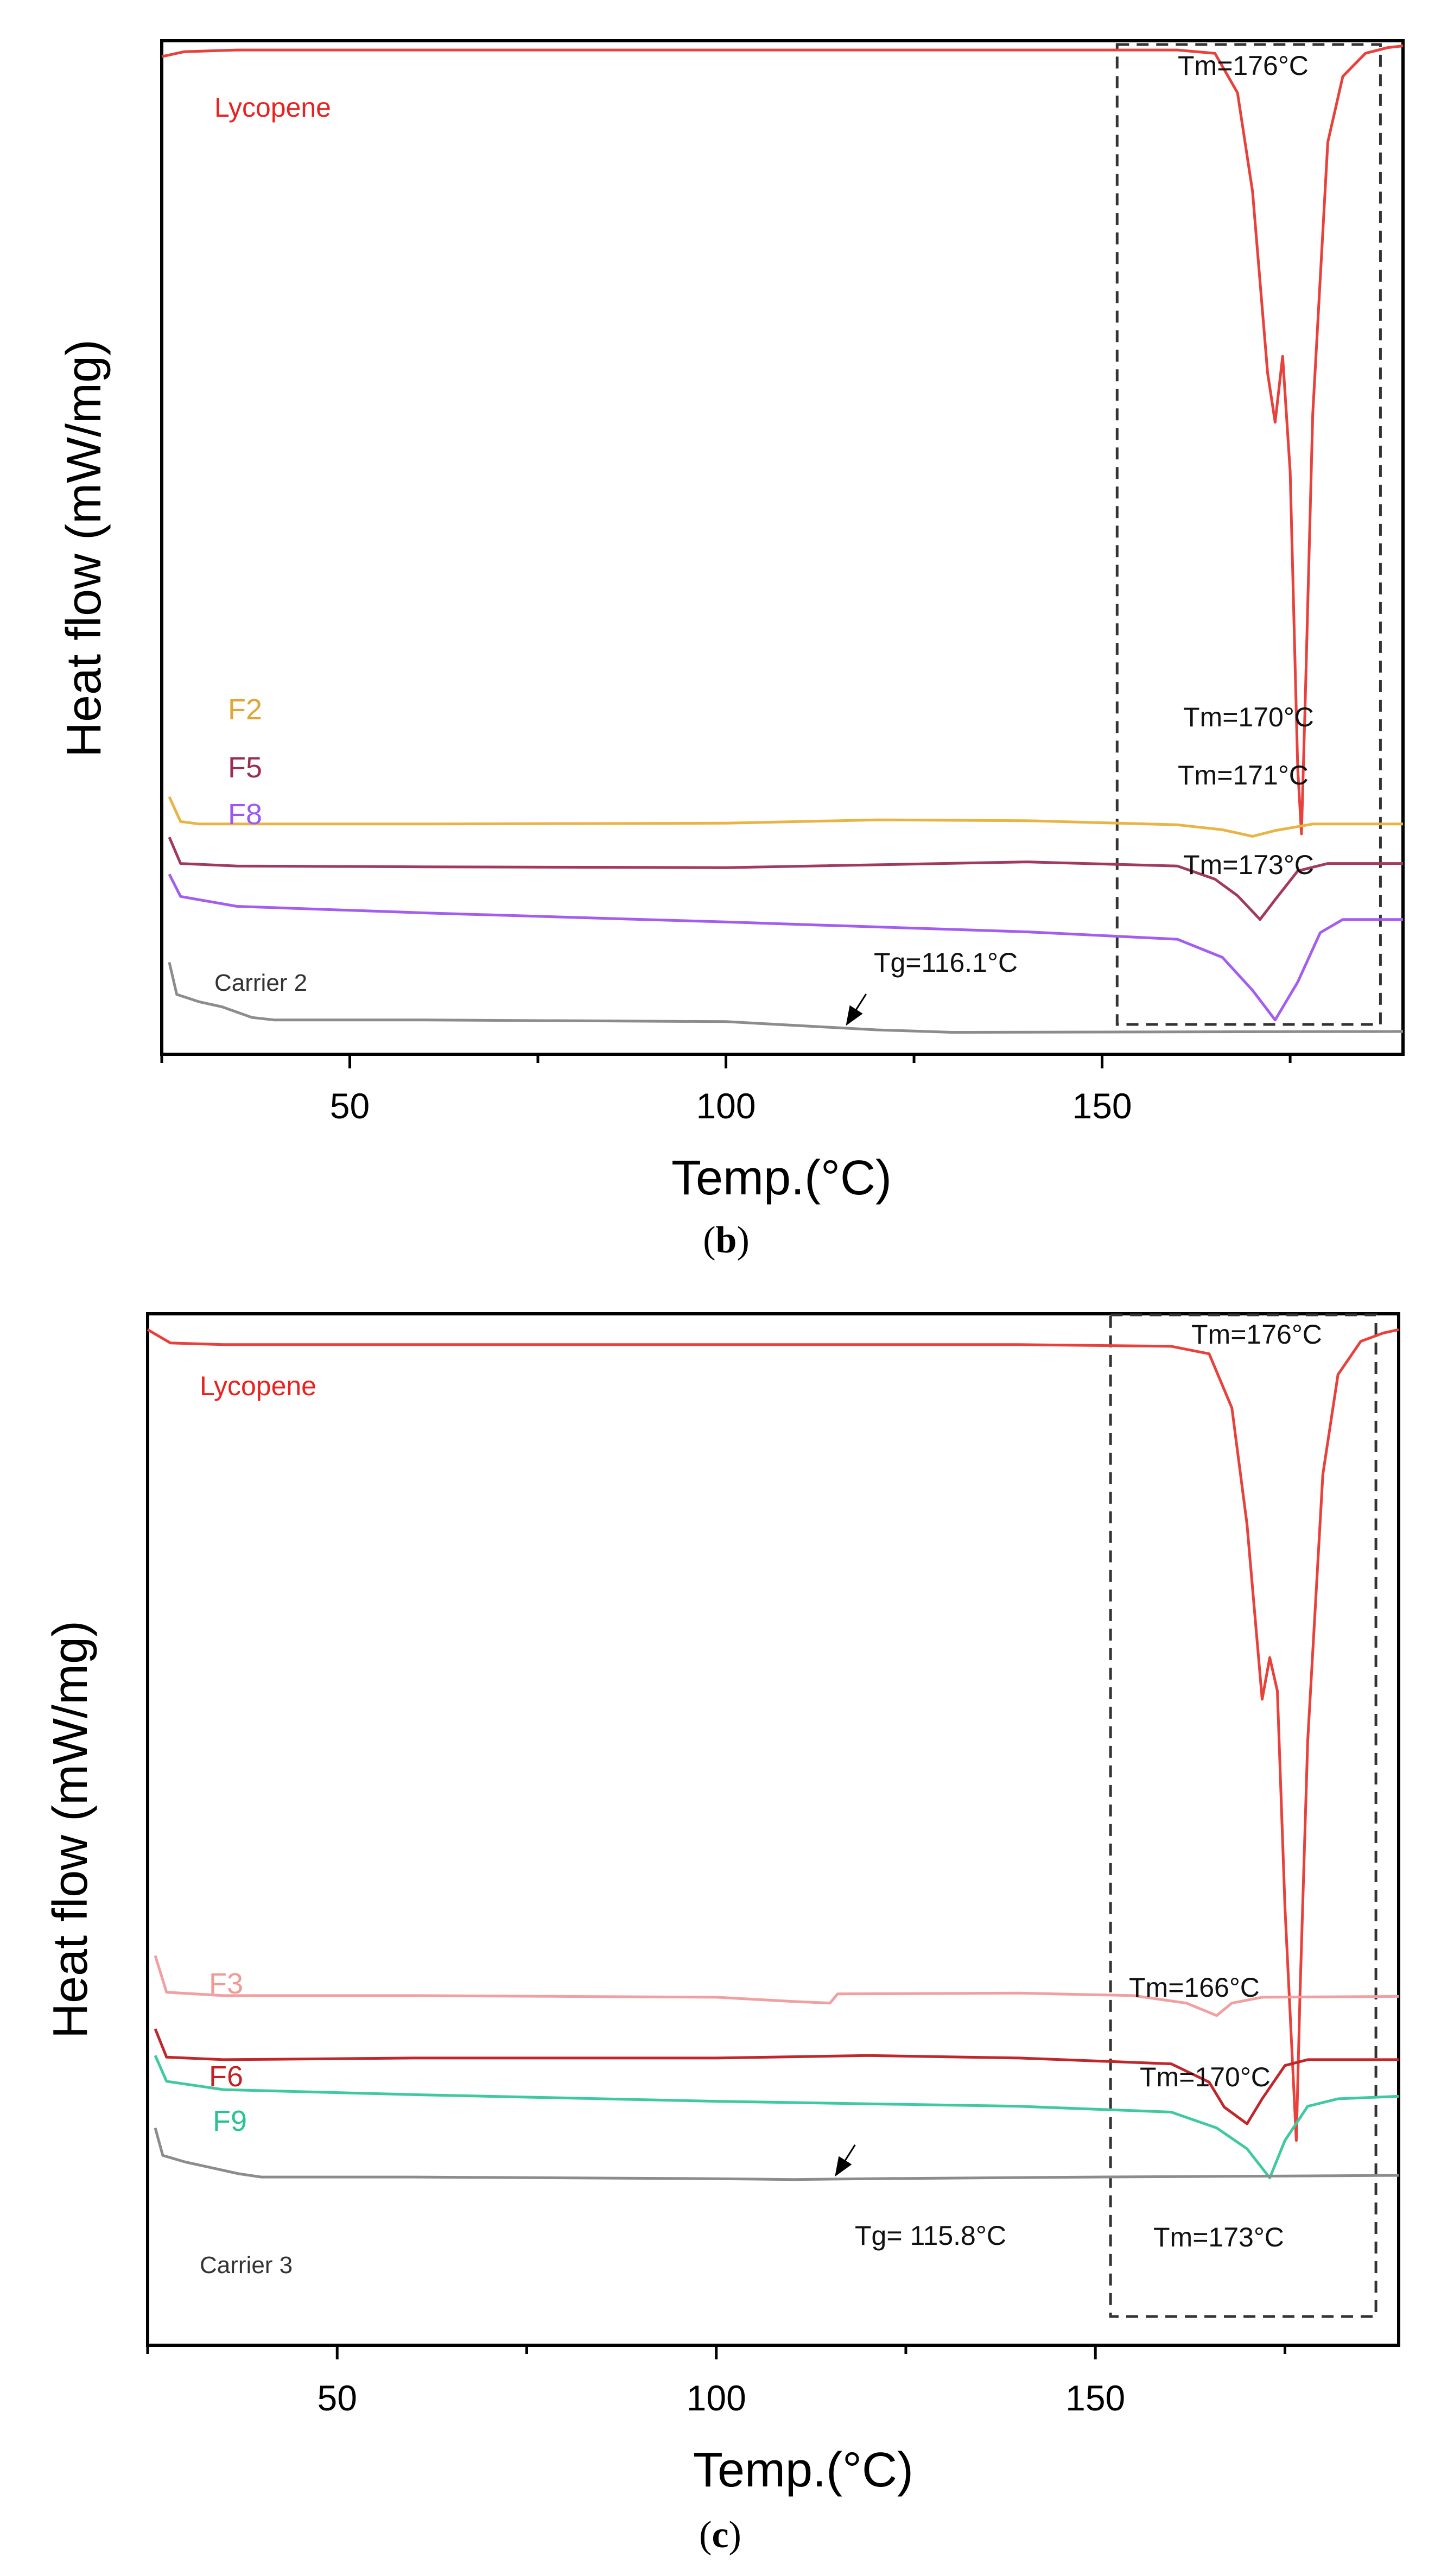  What do you see at coordinates (930, 2235) in the screenshot?
I see `annotation-tg-carrier-3: Tg= 115.8°C` at bounding box center [930, 2235].